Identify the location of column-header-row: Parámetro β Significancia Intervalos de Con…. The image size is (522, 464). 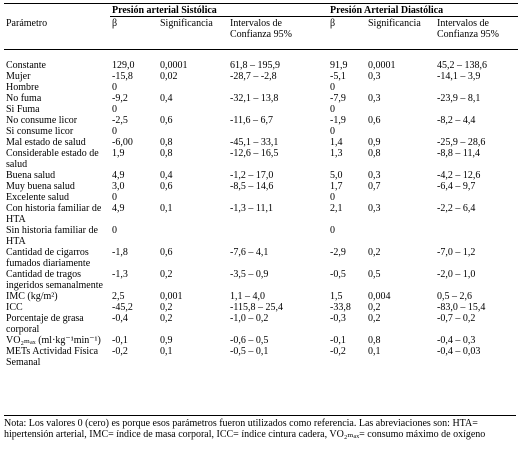
(261, 33).